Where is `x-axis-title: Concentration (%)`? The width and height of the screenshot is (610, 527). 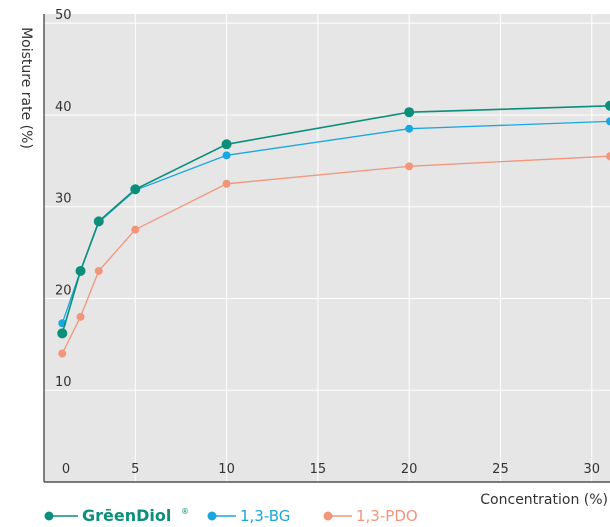
x-axis-title: Concentration (%) is located at coordinates (544, 500).